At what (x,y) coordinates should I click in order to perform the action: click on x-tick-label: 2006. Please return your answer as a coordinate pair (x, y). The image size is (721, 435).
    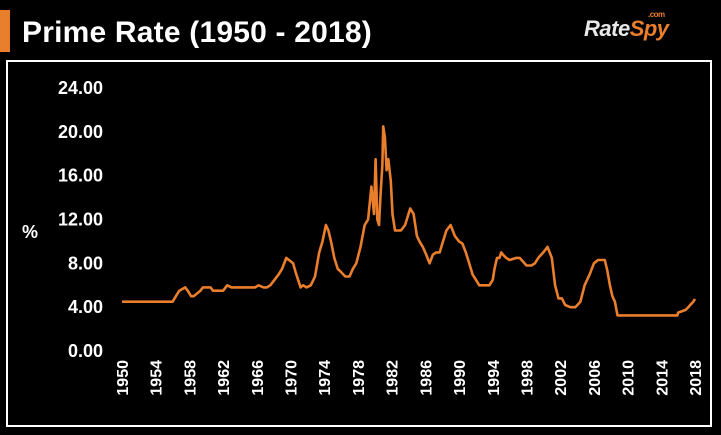
    Looking at the image, I should click on (595, 378).